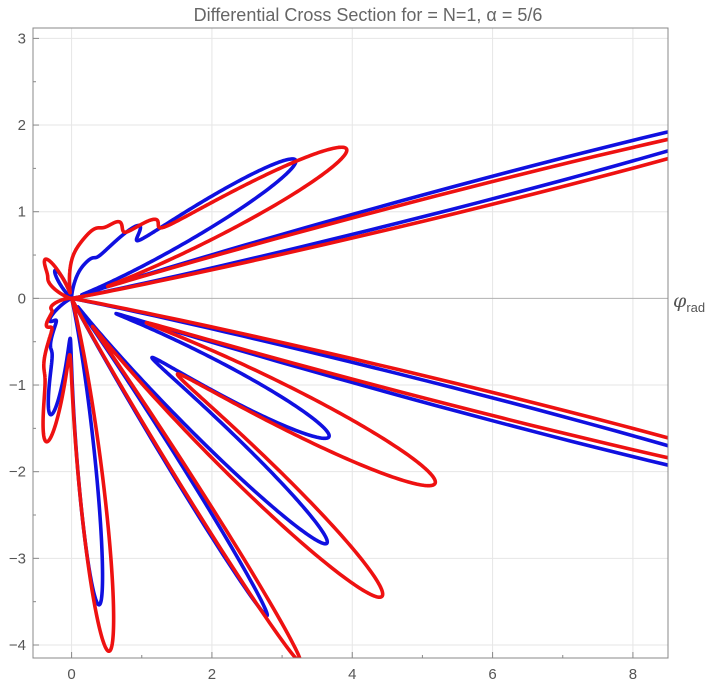 The image size is (725, 699). What do you see at coordinates (17, 645) in the screenshot?
I see `y-tick-label--4: −4` at bounding box center [17, 645].